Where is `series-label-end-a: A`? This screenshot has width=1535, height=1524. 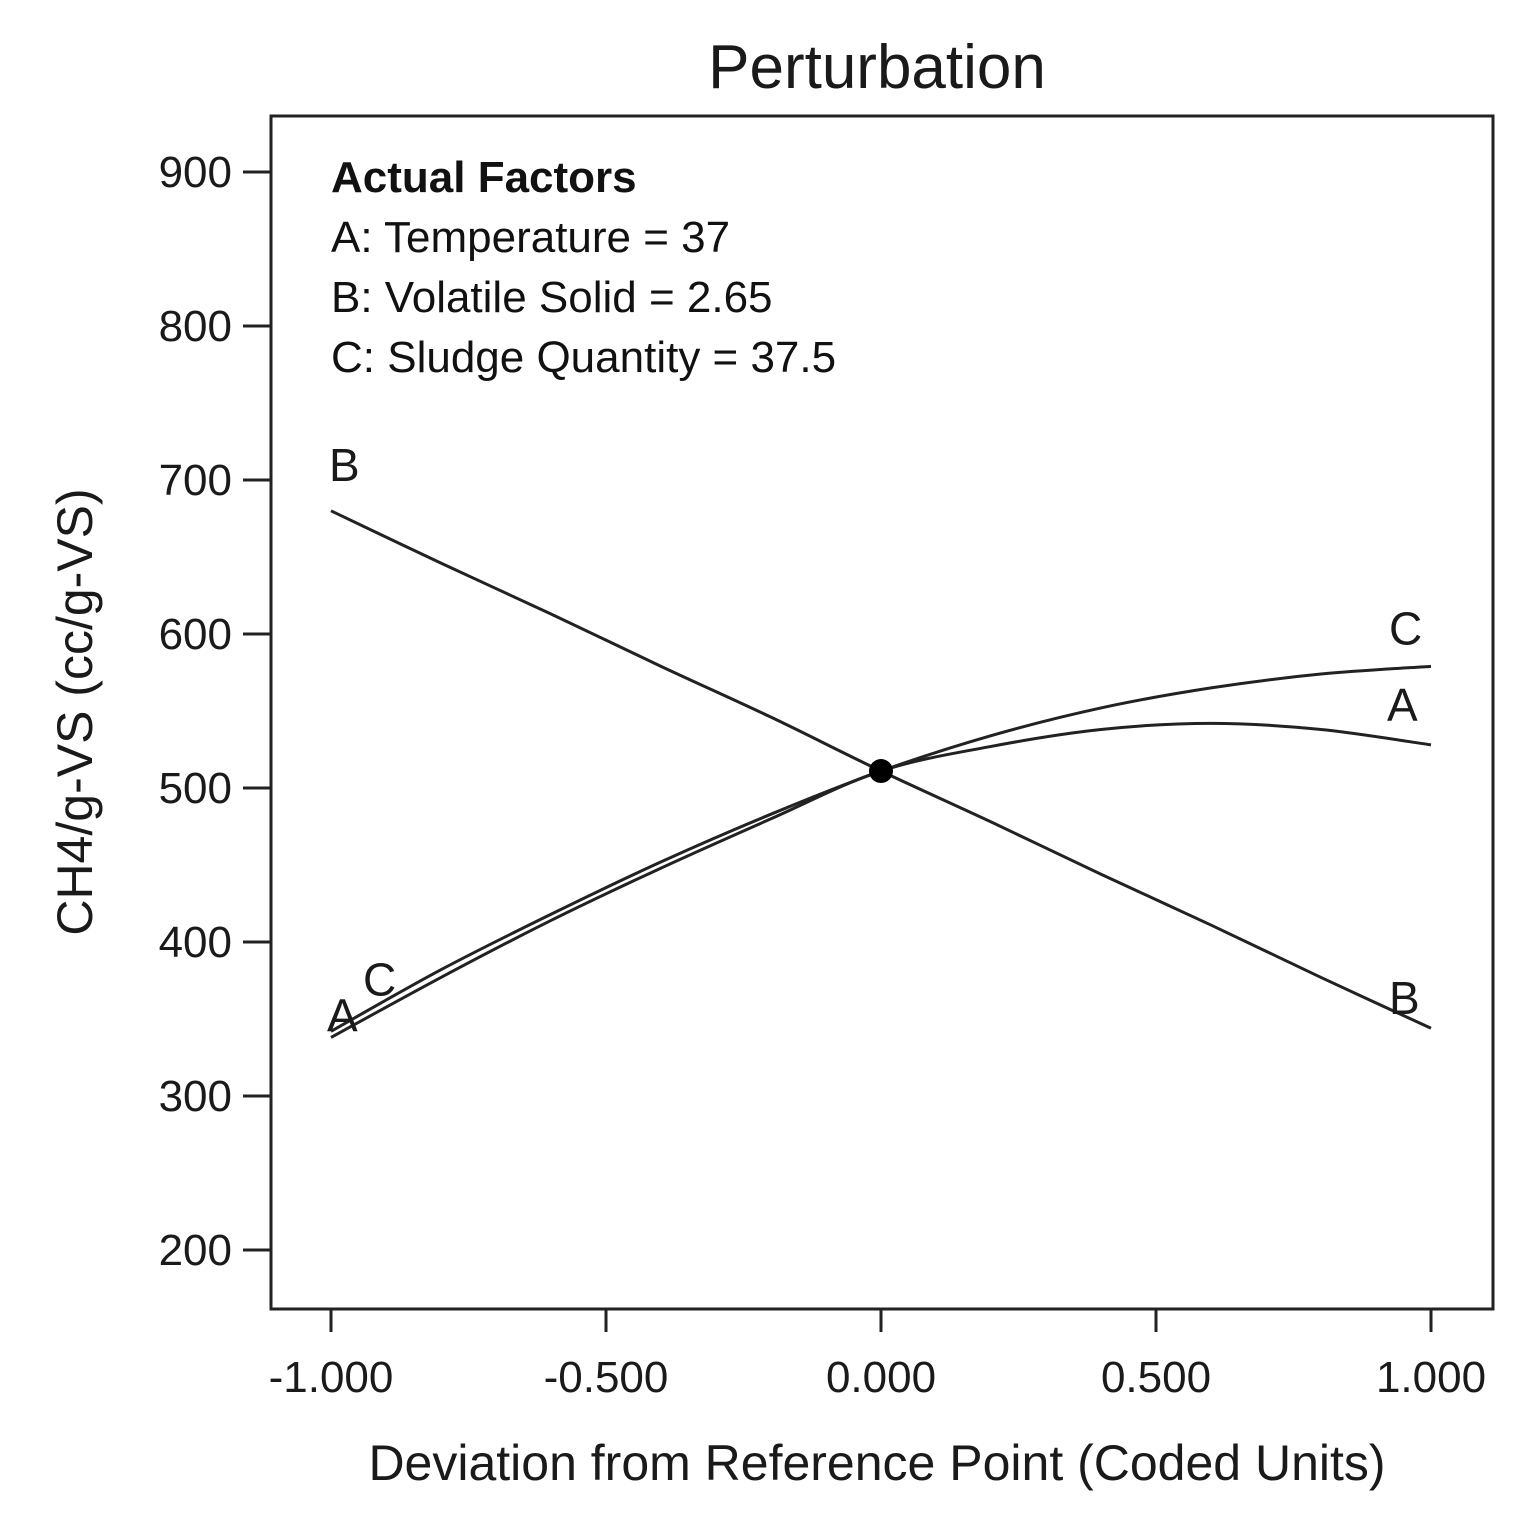 series-label-end-a: A is located at coordinates (1402, 705).